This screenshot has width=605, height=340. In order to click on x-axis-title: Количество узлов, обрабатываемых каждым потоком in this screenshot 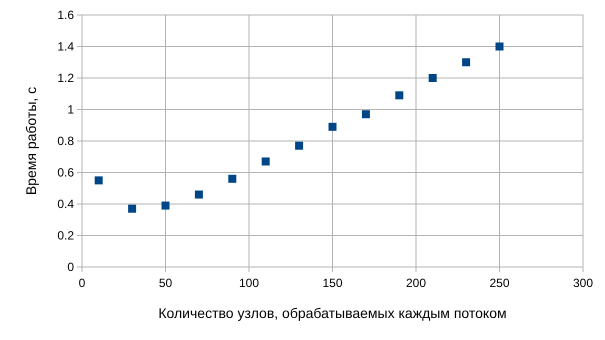, I will do `click(332, 313)`.